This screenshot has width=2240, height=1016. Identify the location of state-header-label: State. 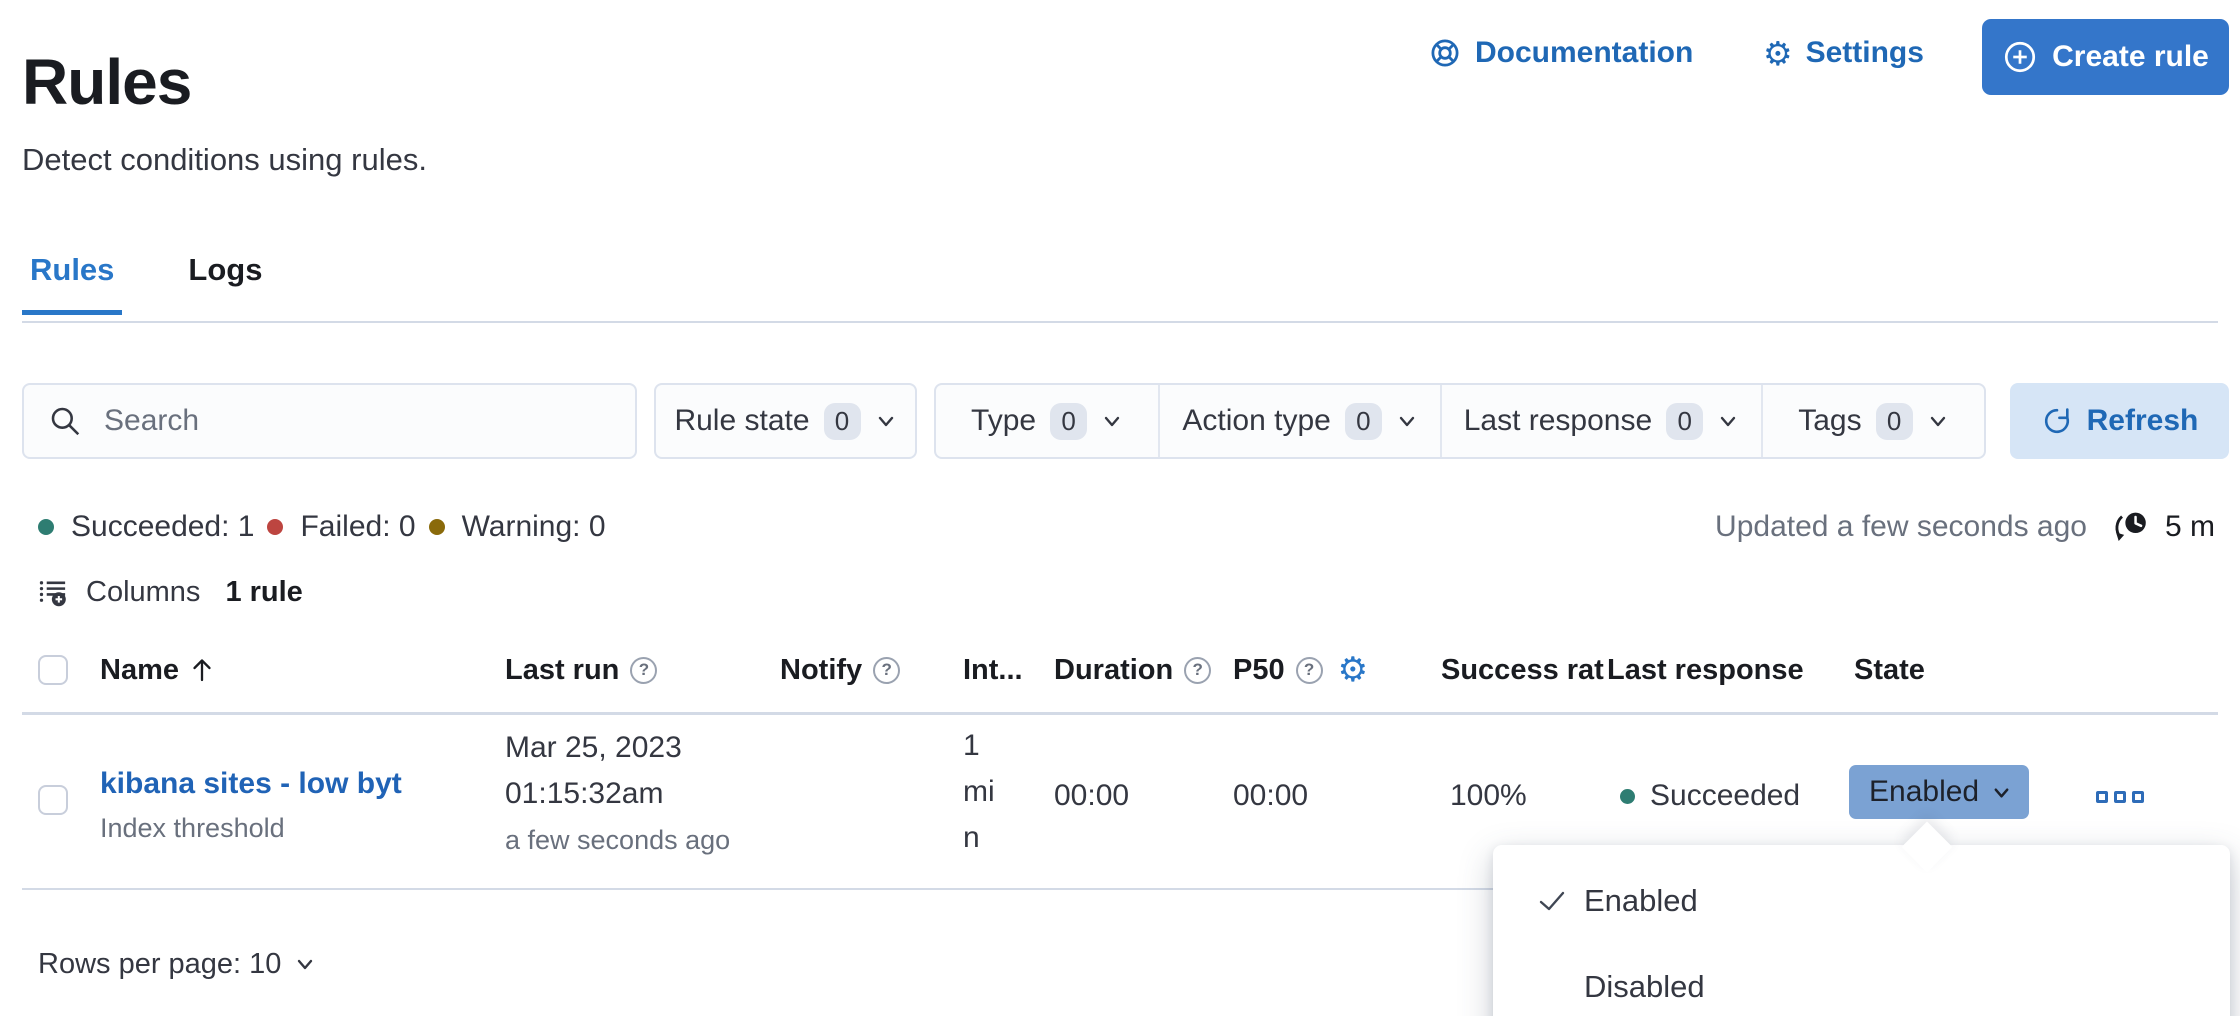
(1889, 669).